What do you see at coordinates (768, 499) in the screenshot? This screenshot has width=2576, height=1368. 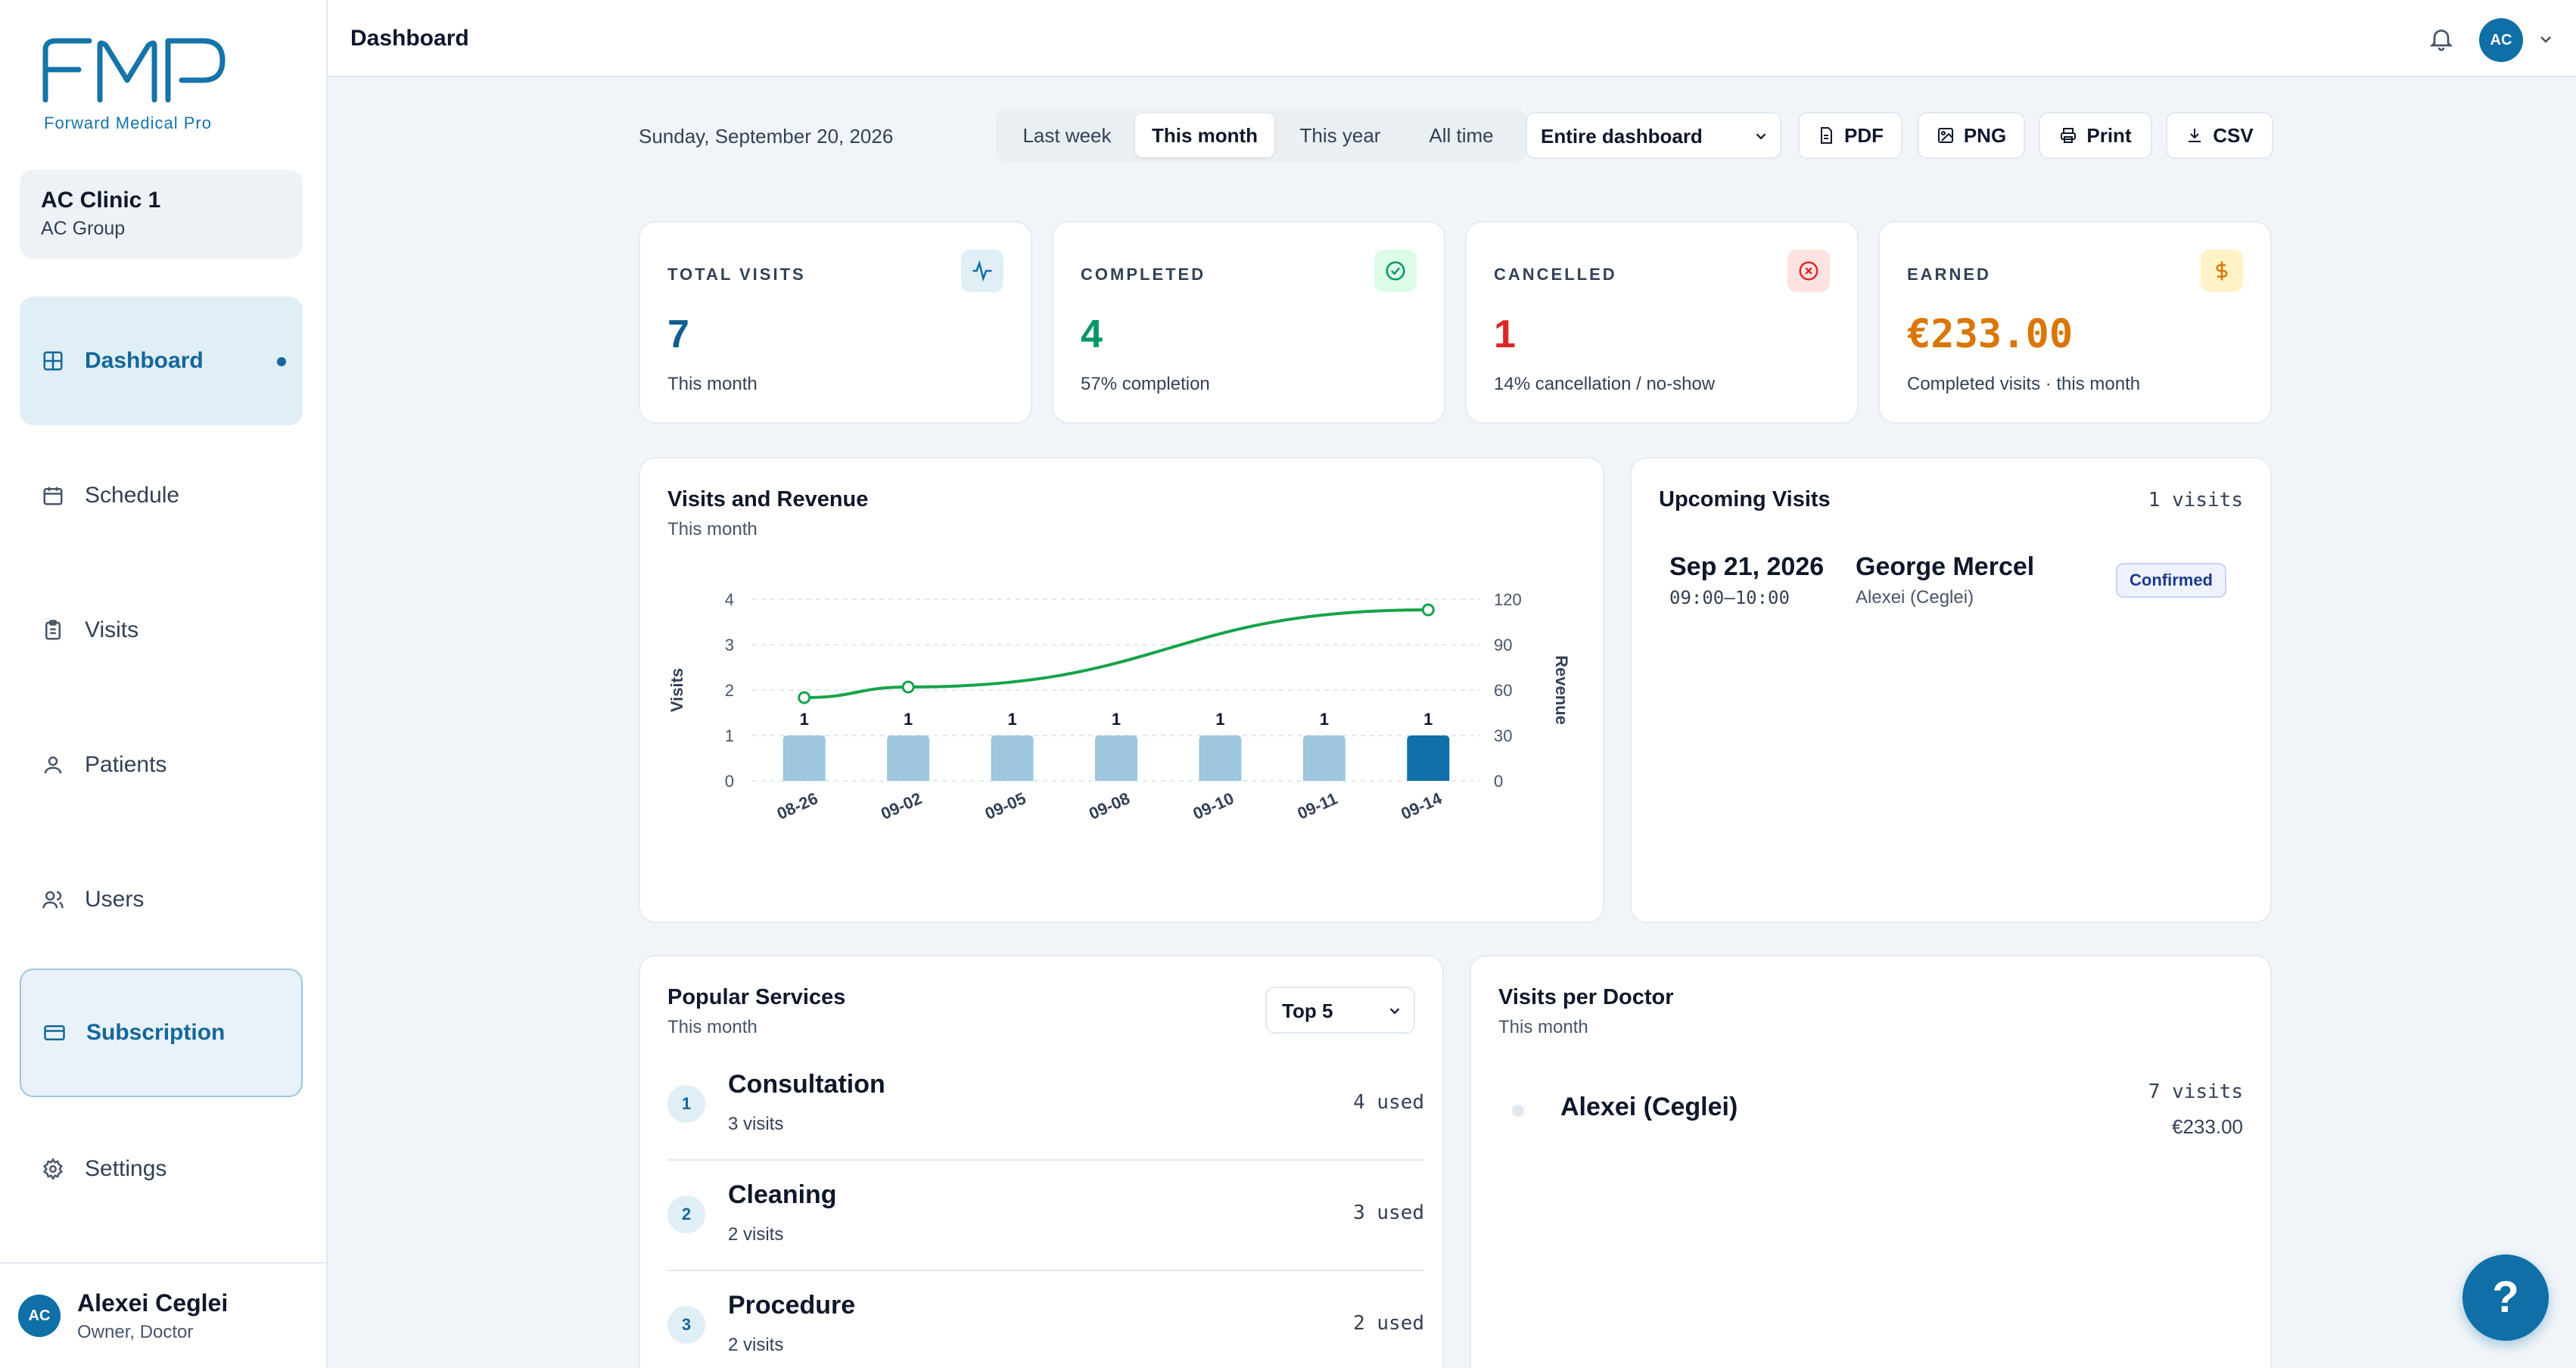 I see `chart-title: Visits and Revenue` at bounding box center [768, 499].